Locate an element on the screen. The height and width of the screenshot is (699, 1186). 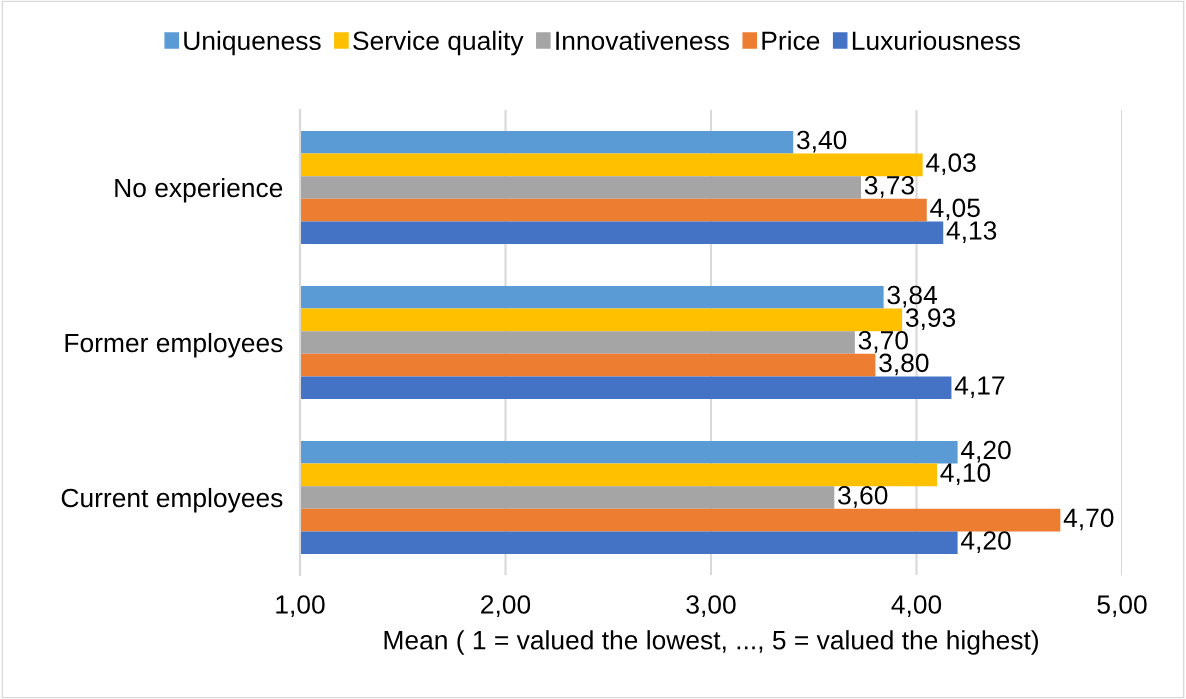
data-label: 4,13 is located at coordinates (971, 232).